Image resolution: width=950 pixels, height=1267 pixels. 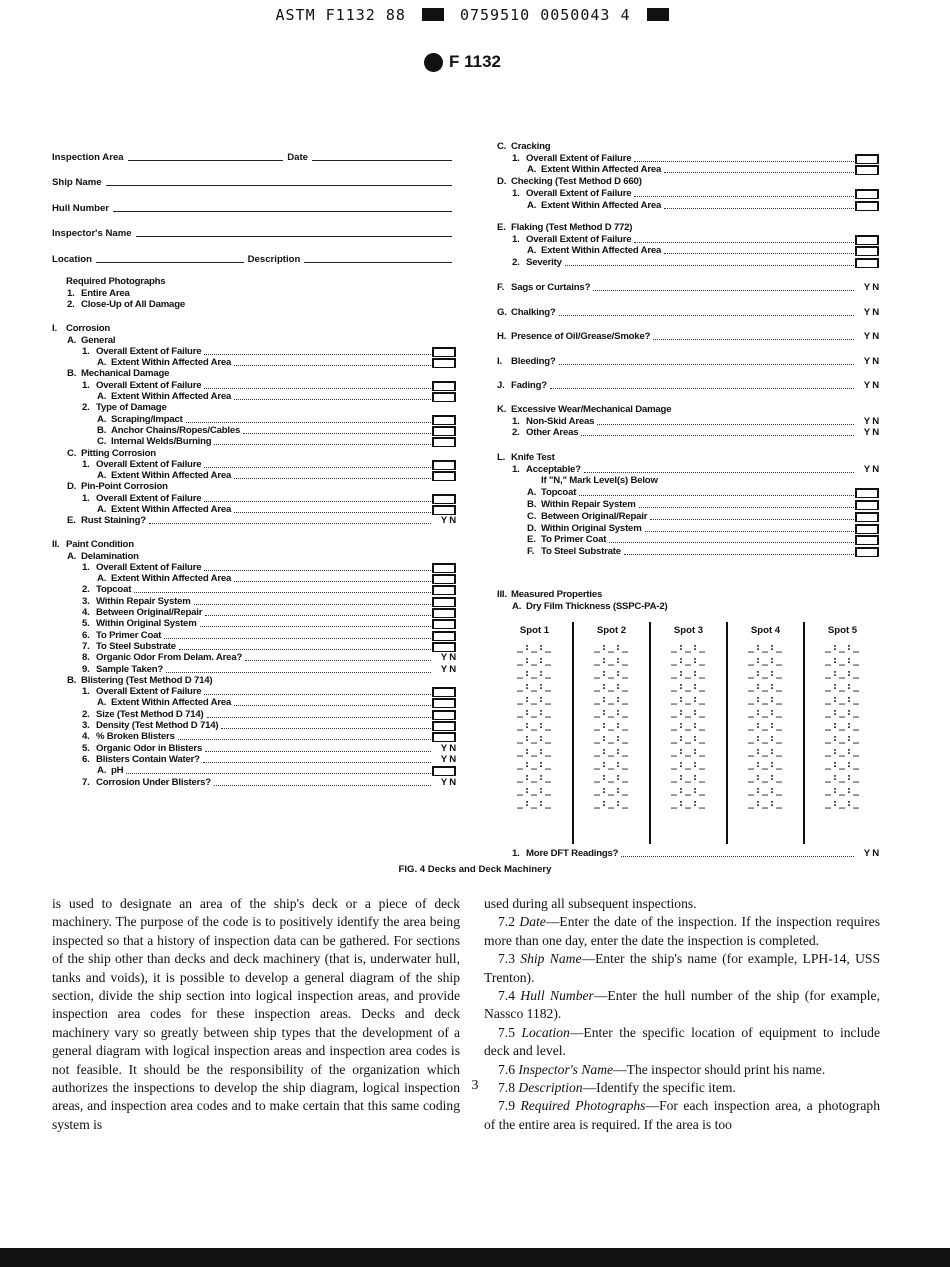 What do you see at coordinates (293, 236) in the screenshot?
I see `inspector-field` at bounding box center [293, 236].